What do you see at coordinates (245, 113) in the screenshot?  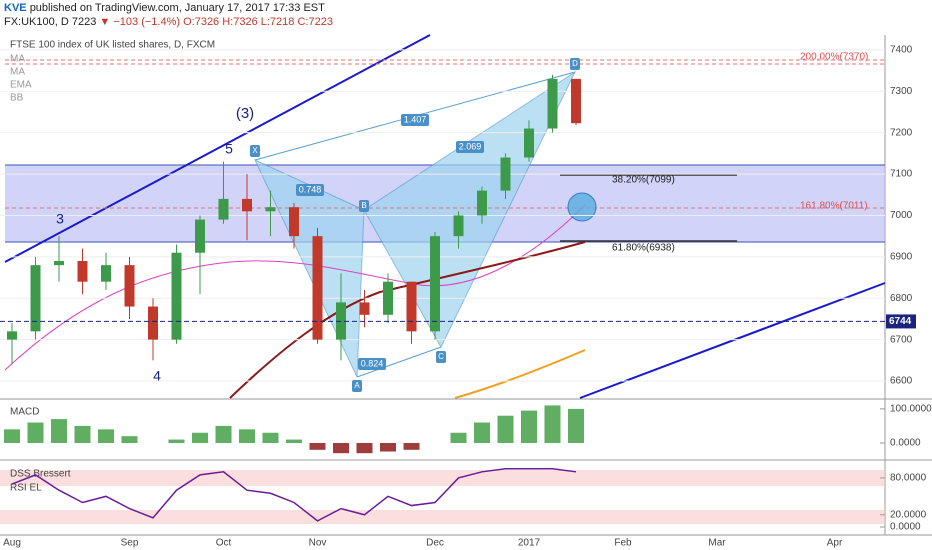 I see `wave-label: (3)` at bounding box center [245, 113].